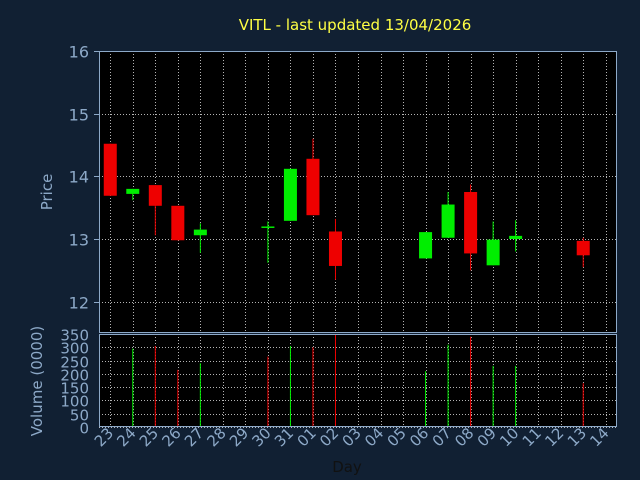 The height and width of the screenshot is (480, 640). What do you see at coordinates (84, 429) in the screenshot?
I see `volume-tick-label: 0` at bounding box center [84, 429].